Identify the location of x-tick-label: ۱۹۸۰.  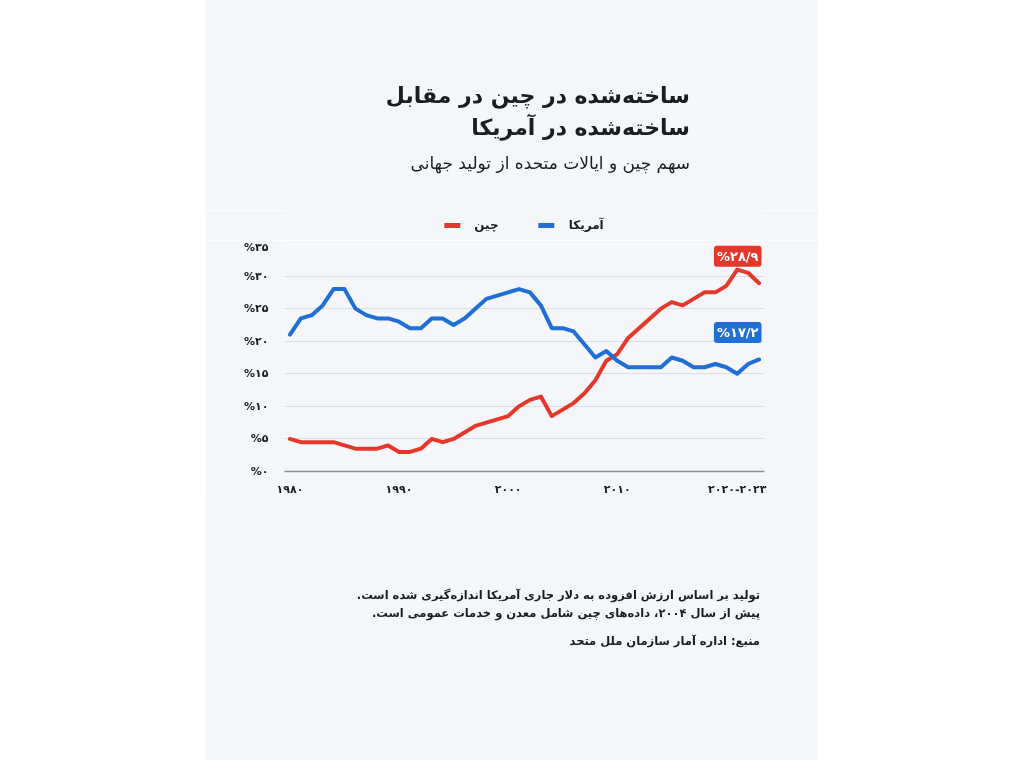
(290, 489).